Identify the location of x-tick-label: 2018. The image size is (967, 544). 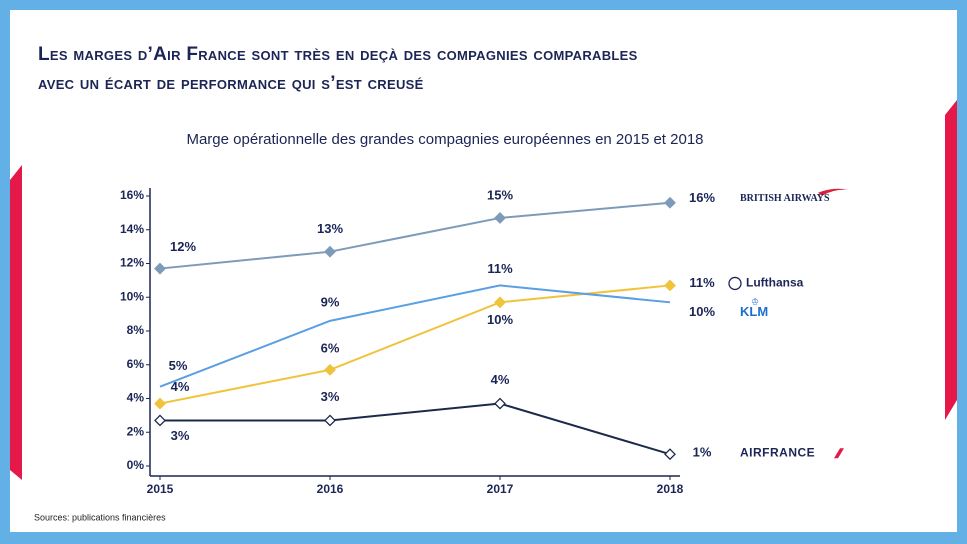
(670, 489).